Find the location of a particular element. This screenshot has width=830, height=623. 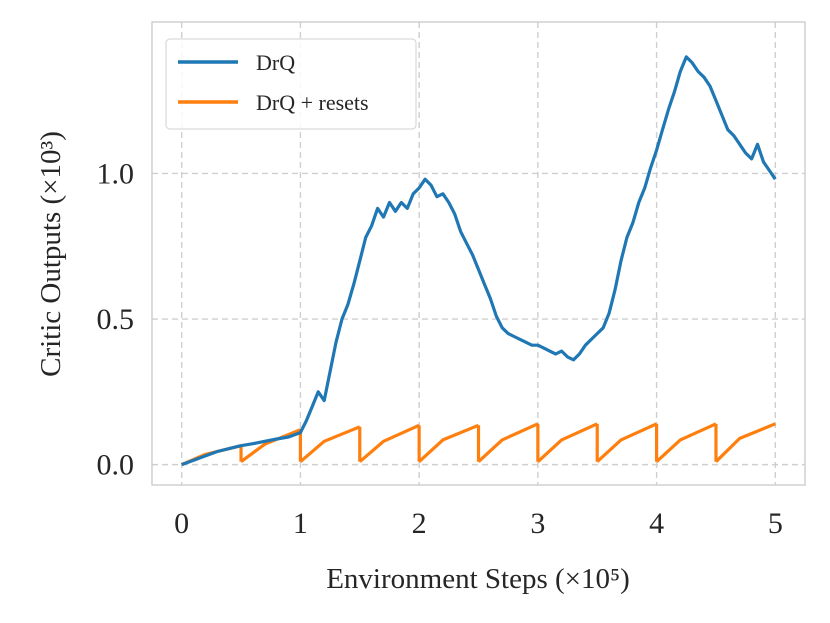

legend-label-drq-resets: DrQ + resets is located at coordinates (312, 102).